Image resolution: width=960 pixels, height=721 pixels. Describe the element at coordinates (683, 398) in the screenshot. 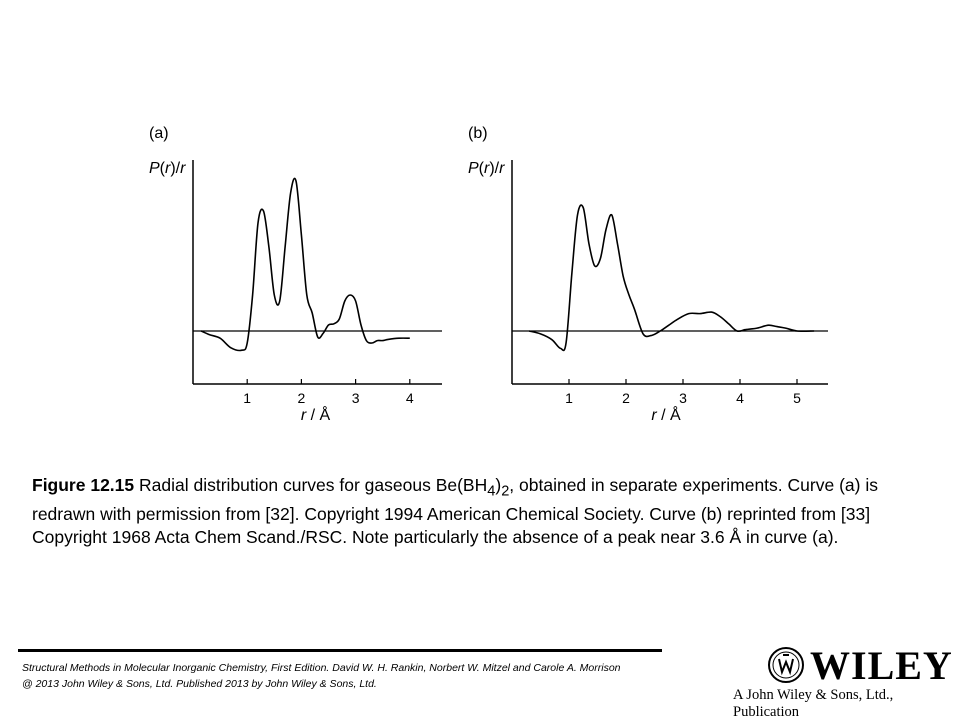

I see `x-tick-label-b-3: 3` at that location.